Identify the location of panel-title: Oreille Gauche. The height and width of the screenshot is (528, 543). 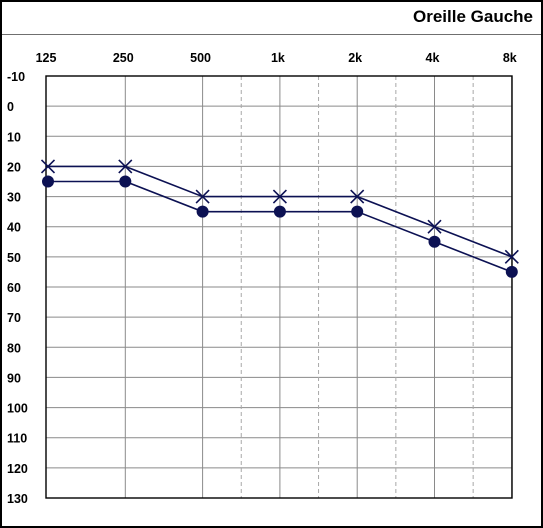
(473, 16).